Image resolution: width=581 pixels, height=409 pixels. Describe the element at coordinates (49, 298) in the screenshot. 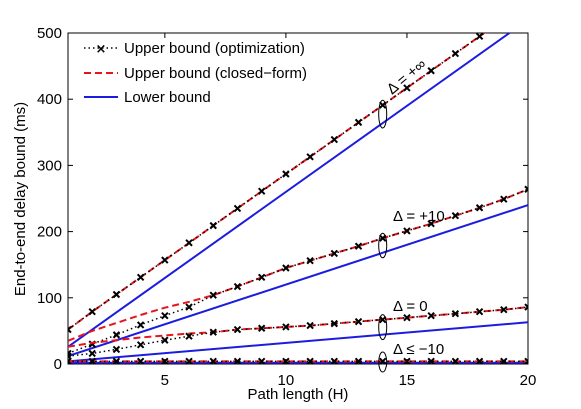

I see `y-tick-label-100: 100` at that location.